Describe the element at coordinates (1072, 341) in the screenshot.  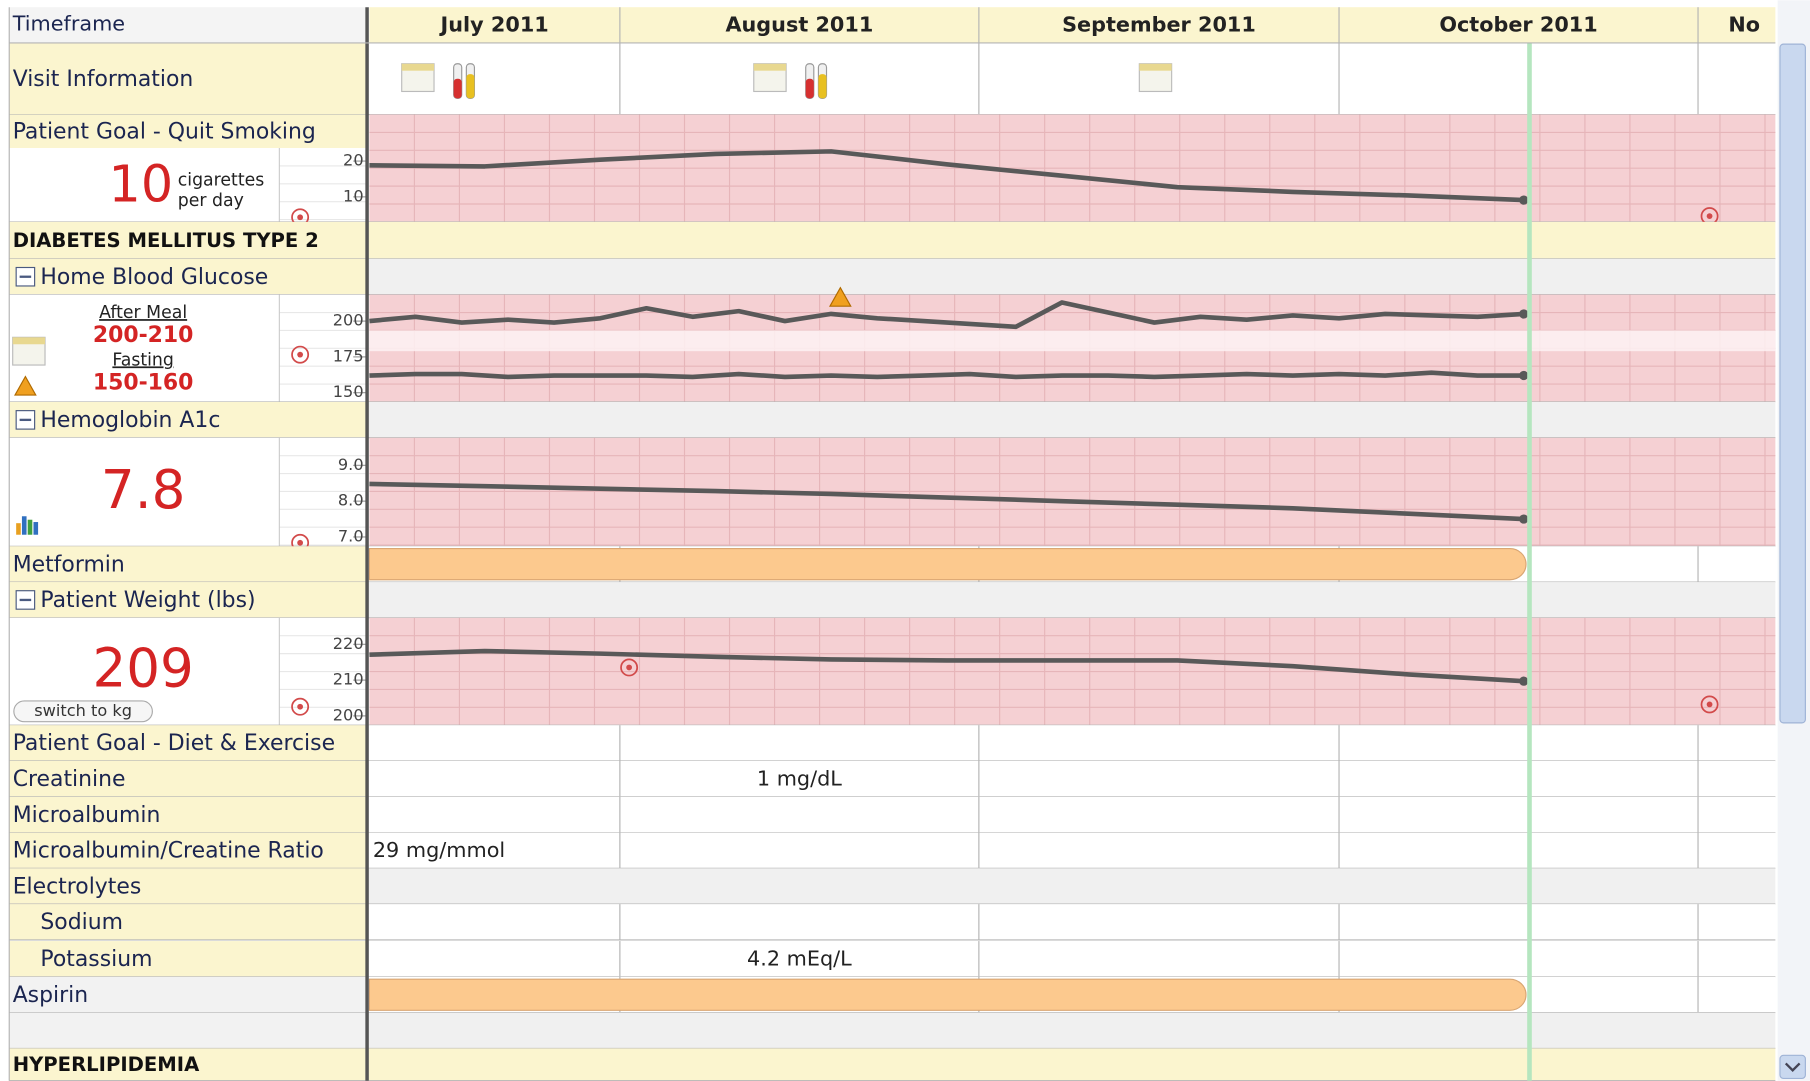
I see `target-band` at that location.